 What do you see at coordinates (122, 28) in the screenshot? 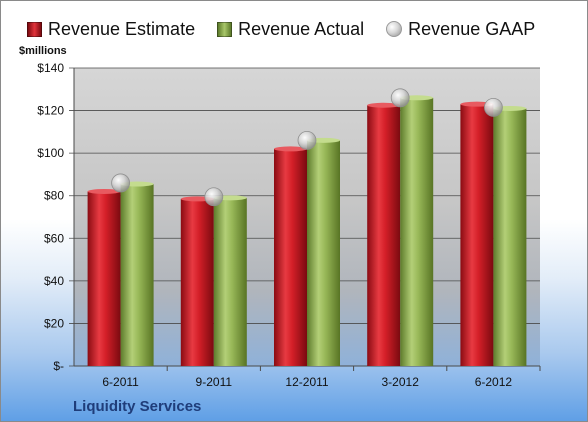
I see `legend-label-revenue-estimate: Revenue Estimate` at bounding box center [122, 28].